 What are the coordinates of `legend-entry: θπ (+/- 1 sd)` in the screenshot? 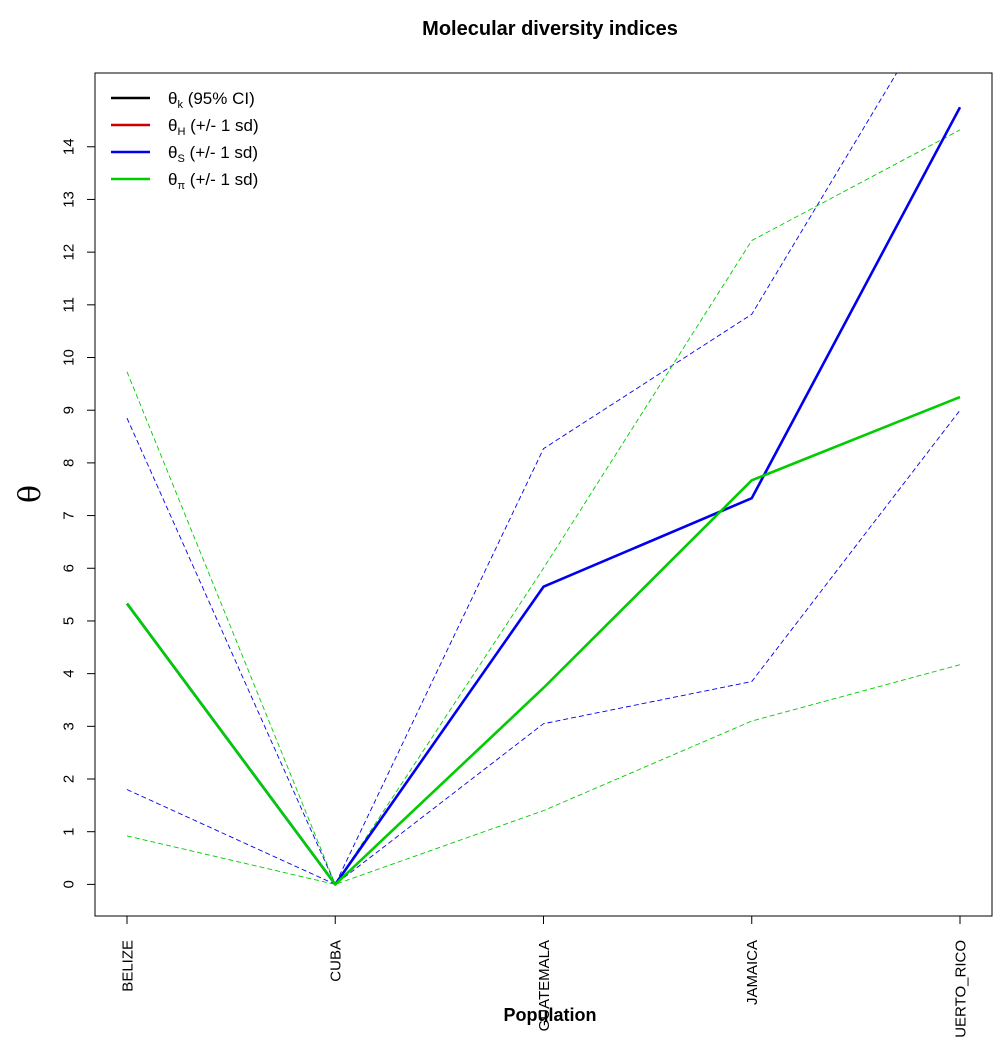 It's located at (213, 181).